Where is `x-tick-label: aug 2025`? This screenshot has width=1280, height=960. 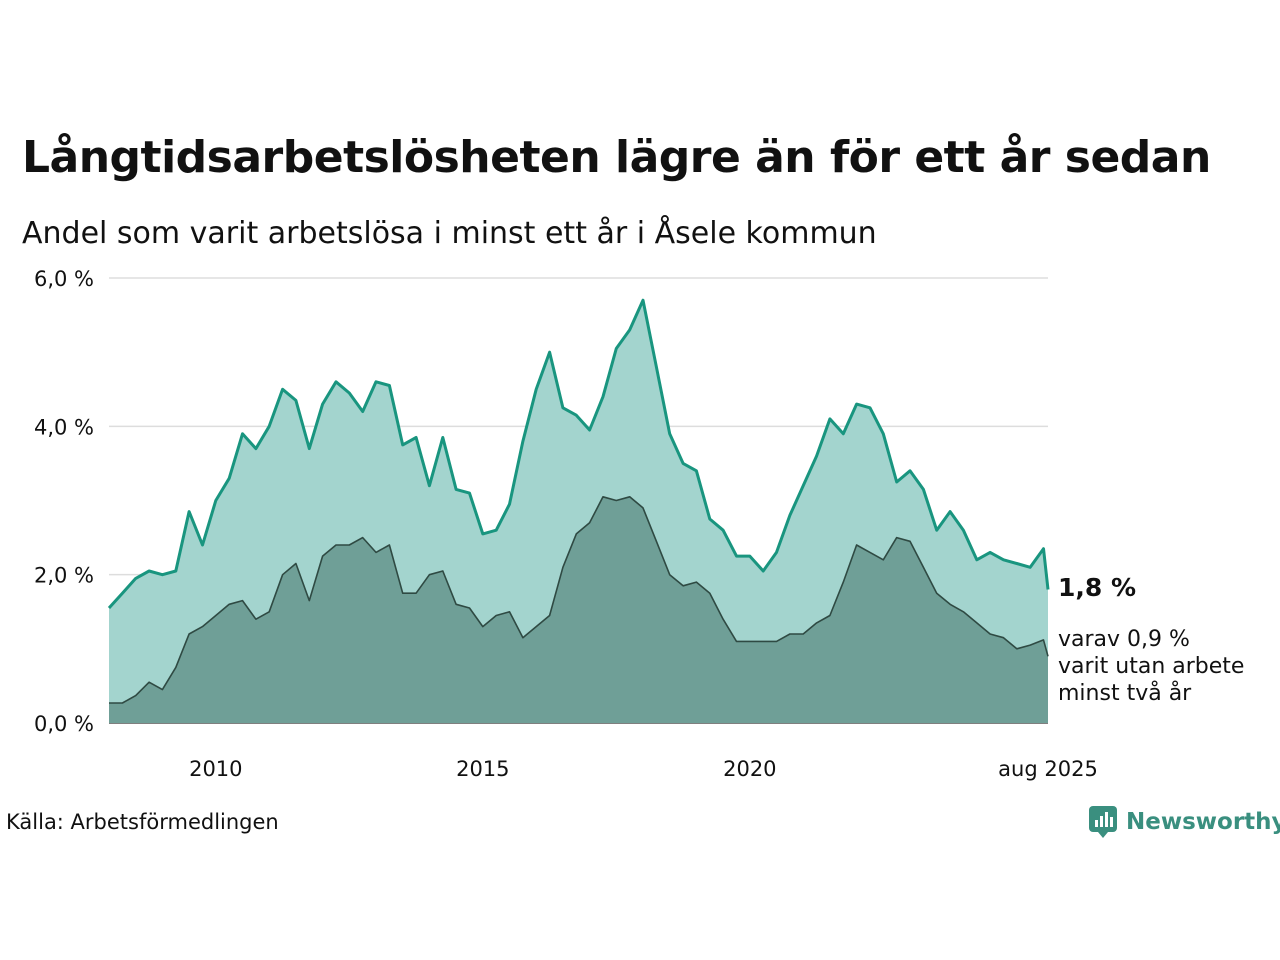
x-tick-label: aug 2025 is located at coordinates (1048, 769).